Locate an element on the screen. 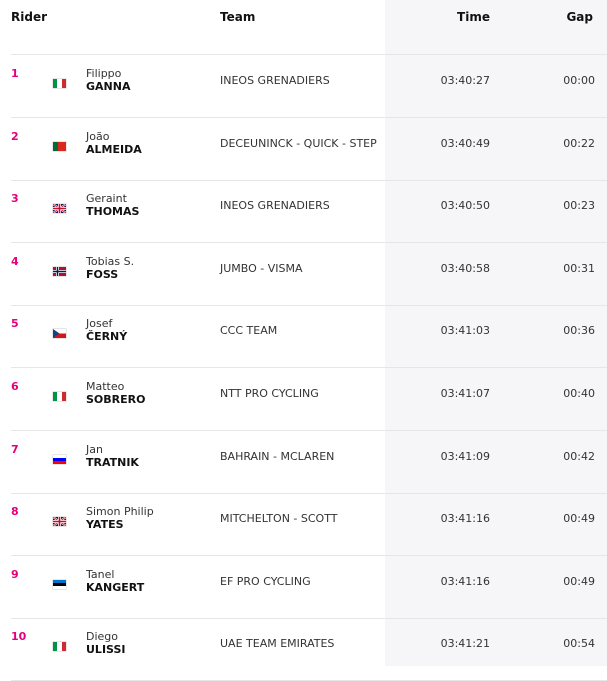  rider-gap: 00:40 is located at coordinates (579, 393).